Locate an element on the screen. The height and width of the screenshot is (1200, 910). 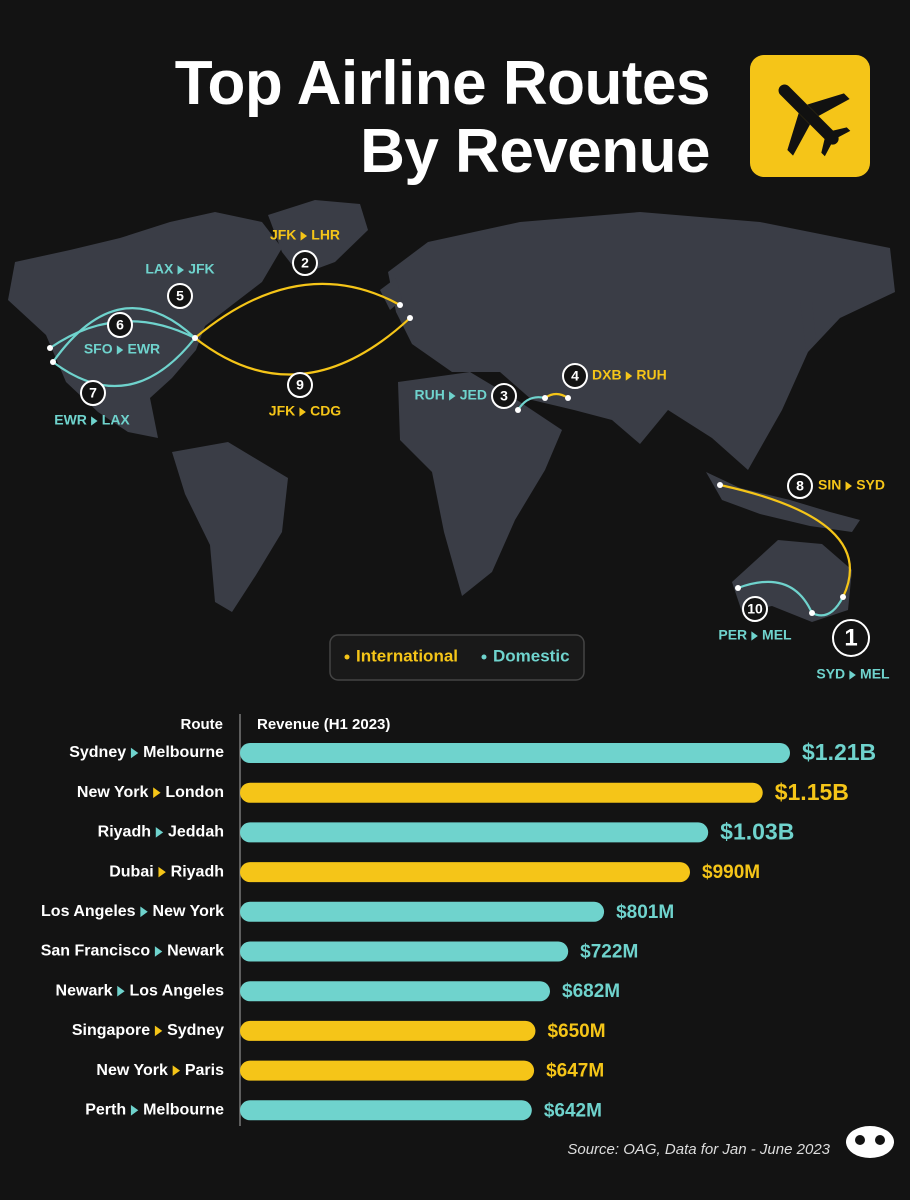
category-label: Dubai Riyadh is located at coordinates (166, 871).